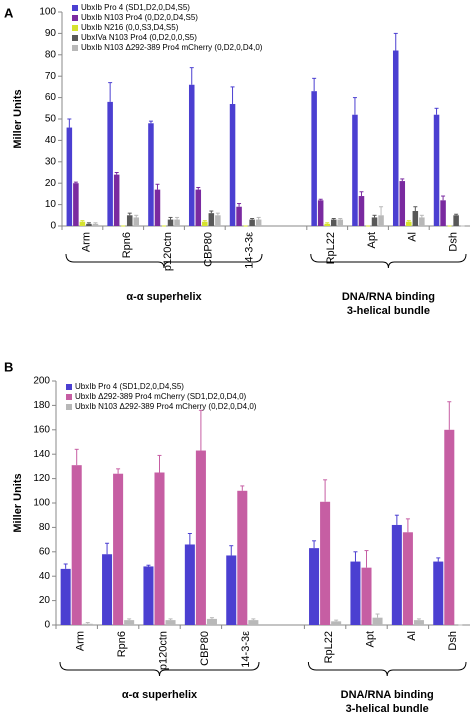  What do you see at coordinates (41, 454) in the screenshot?
I see `y-tick-label: 140` at bounding box center [41, 454].